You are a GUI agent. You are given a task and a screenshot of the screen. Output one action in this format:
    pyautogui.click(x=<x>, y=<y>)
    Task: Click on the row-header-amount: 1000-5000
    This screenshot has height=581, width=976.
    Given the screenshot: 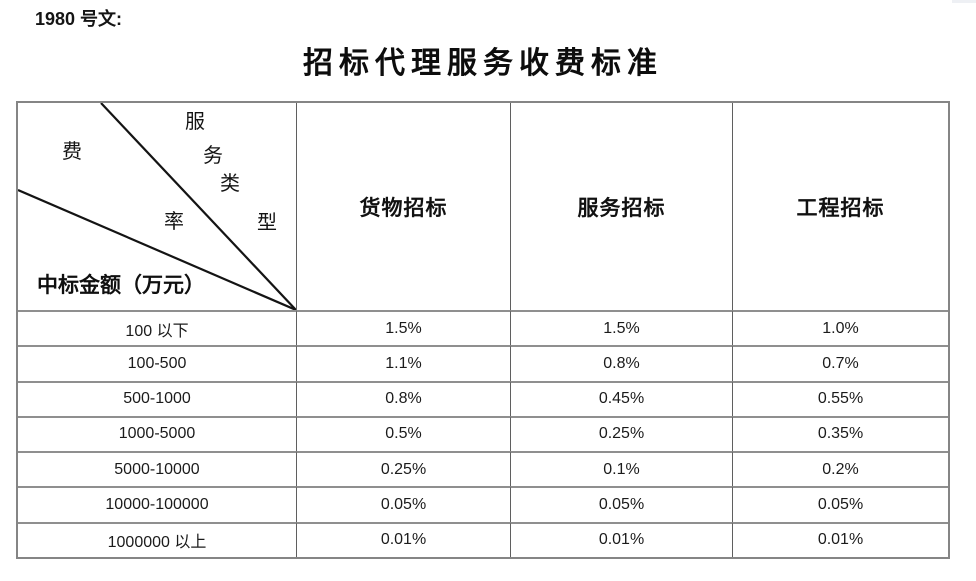 What is the action you would take?
    pyautogui.click(x=157, y=433)
    